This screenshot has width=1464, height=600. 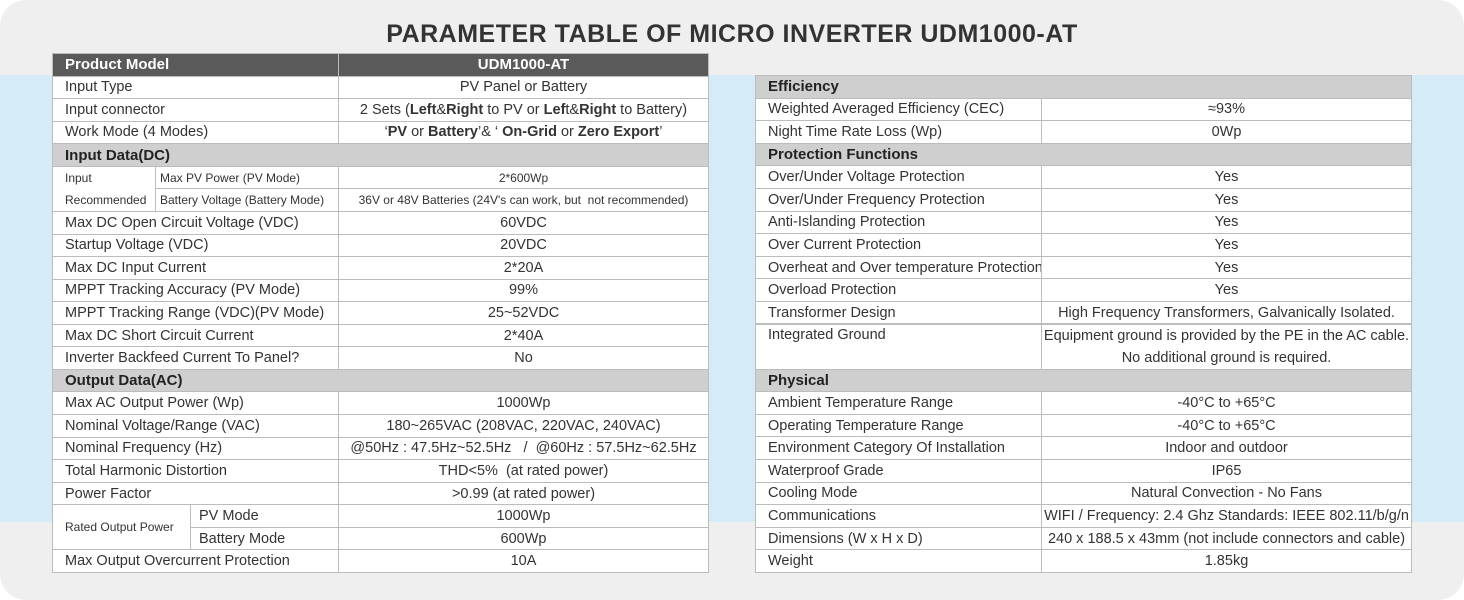 What do you see at coordinates (183, 290) in the screenshot?
I see `label-text: MPPT Tracking Accuracy (PV Mode)` at bounding box center [183, 290].